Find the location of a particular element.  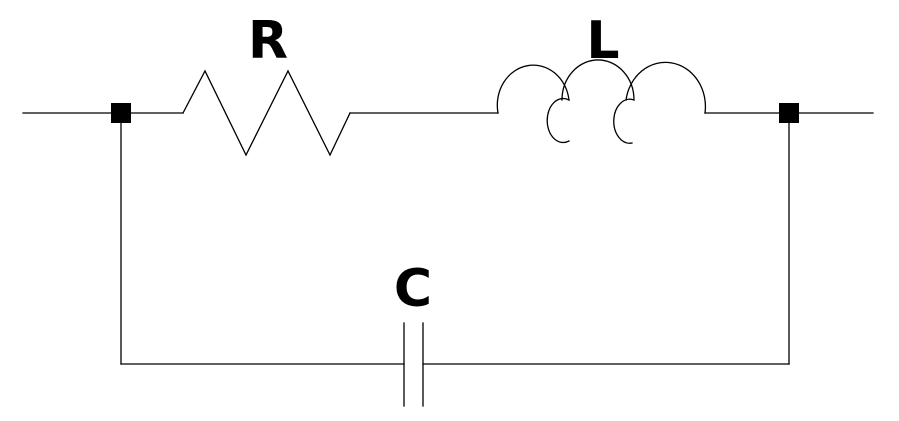

resistor-symbol is located at coordinates (266, 113).